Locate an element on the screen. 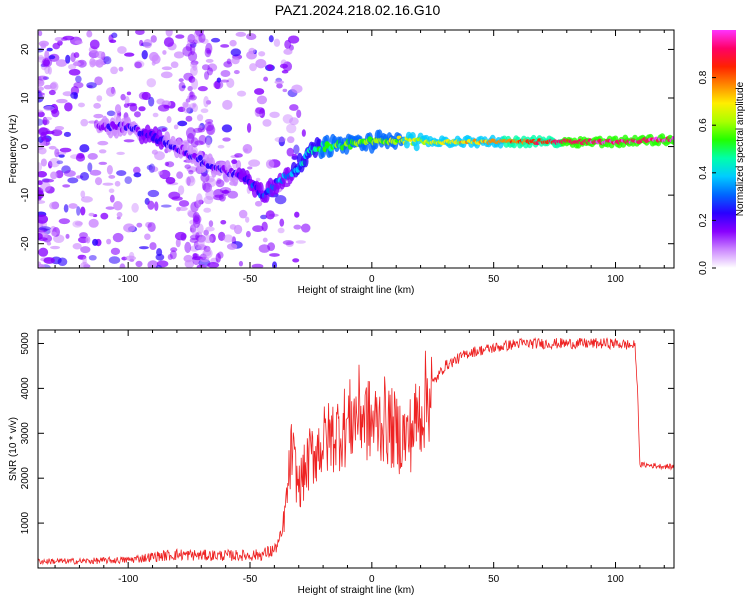 The width and height of the screenshot is (750, 600). snr-y-tick-label: 4000 is located at coordinates (25, 388).